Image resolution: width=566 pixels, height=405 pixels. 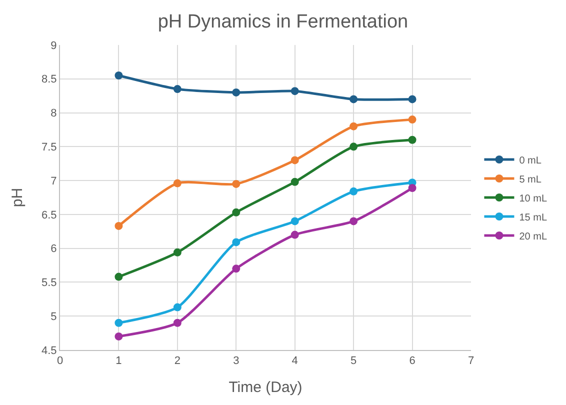 I want to click on chart-title: pH Dynamics in Fermentation, so click(x=283, y=21).